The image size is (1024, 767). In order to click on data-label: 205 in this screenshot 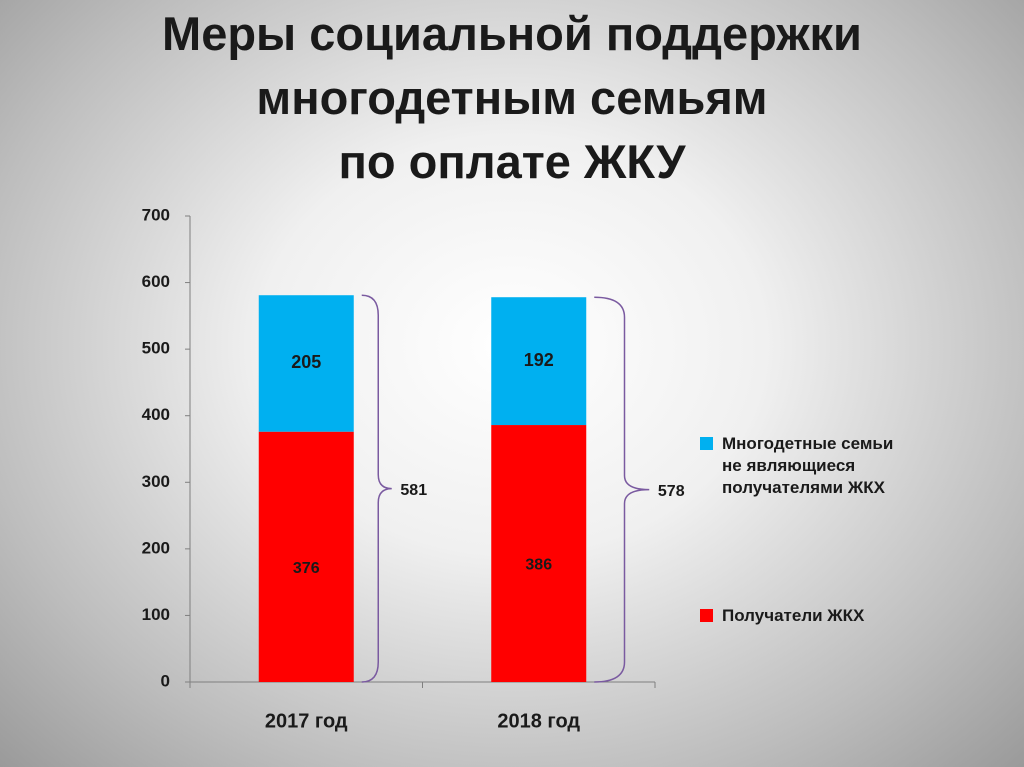, I will do `click(306, 362)`.